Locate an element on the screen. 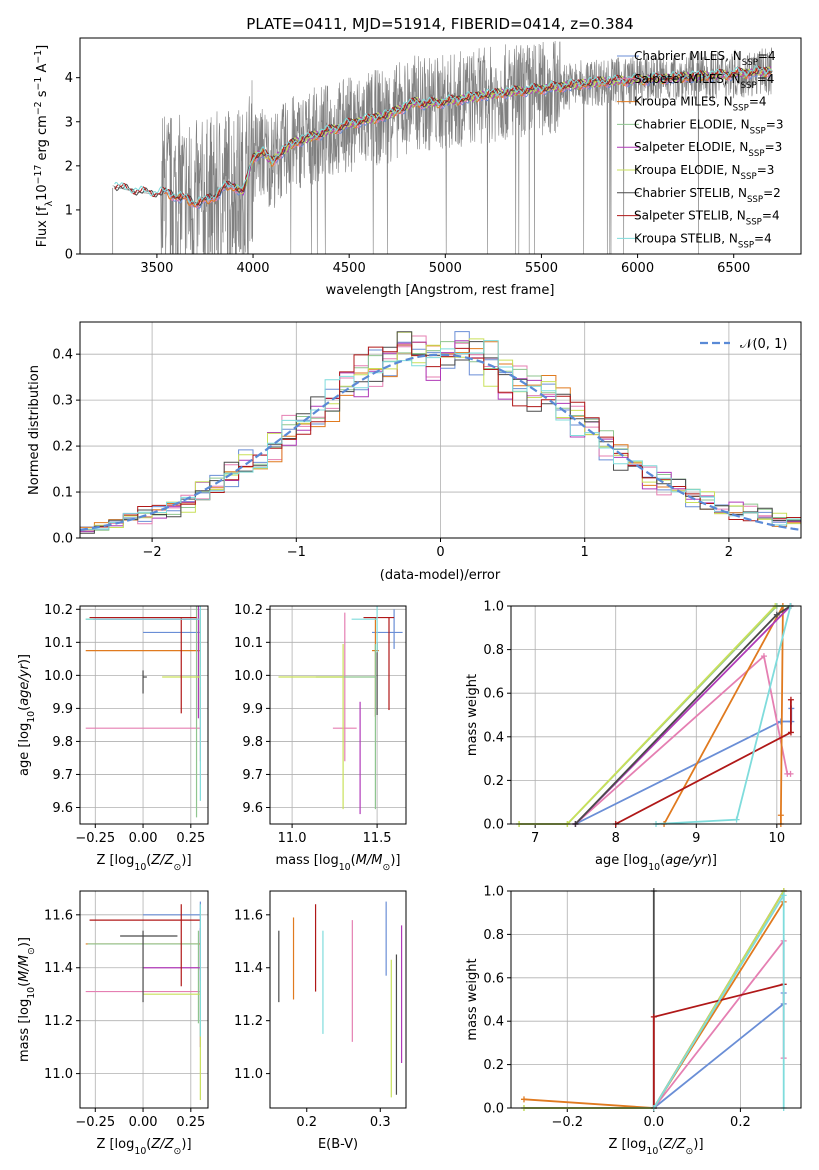 The height and width of the screenshot is (1170, 819). legend-label: Kroupa ELODIE, NSSP=3 is located at coordinates (704, 172).